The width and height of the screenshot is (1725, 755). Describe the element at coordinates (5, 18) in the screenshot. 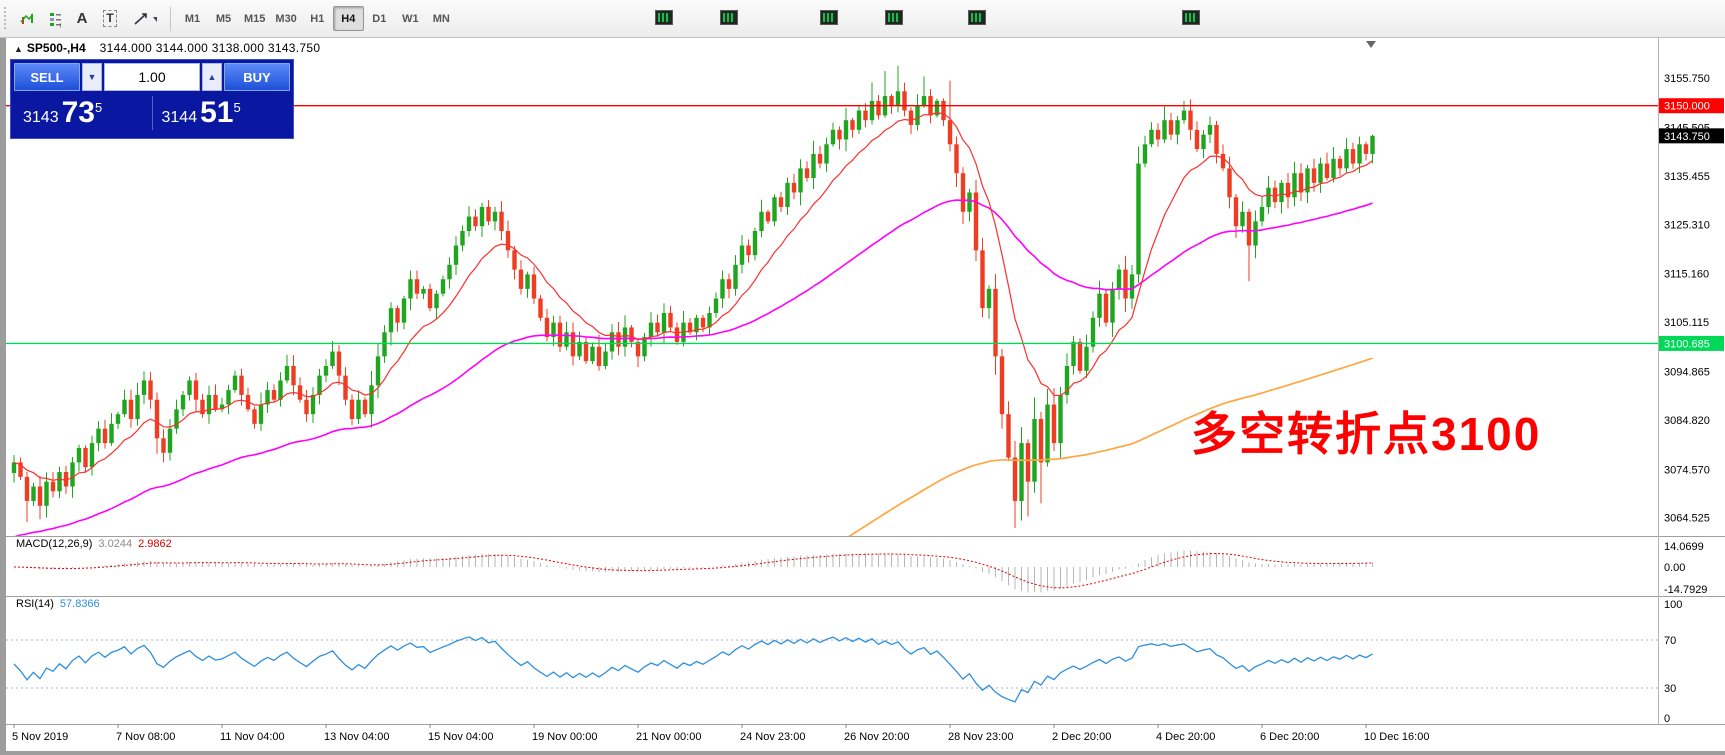

I see `toolbar-grip` at that location.